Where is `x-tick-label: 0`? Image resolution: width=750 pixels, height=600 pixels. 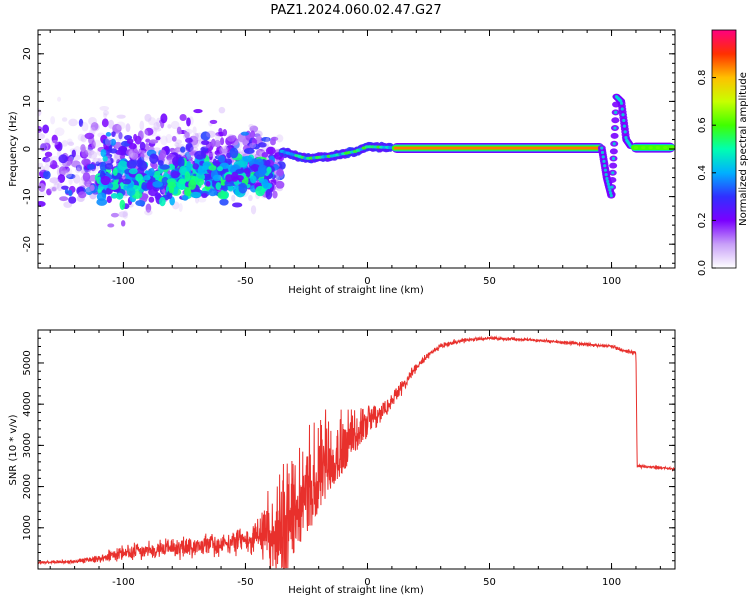
x-tick-label: 0 is located at coordinates (367, 582).